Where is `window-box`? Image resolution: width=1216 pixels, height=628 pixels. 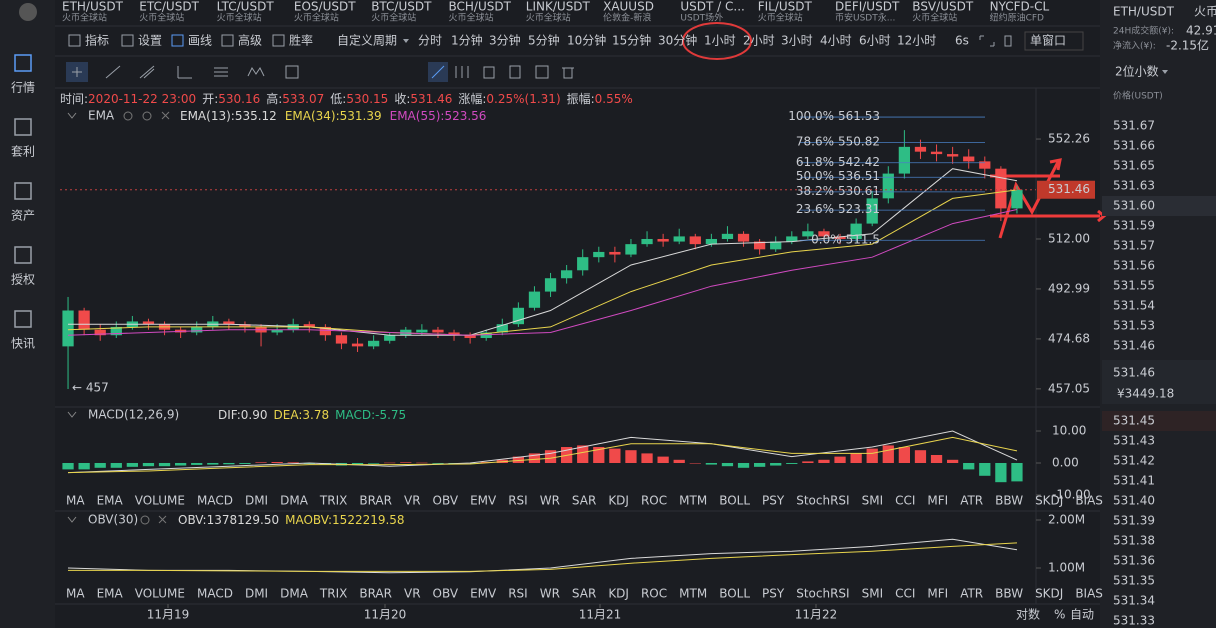
window-box is located at coordinates (1054, 41).